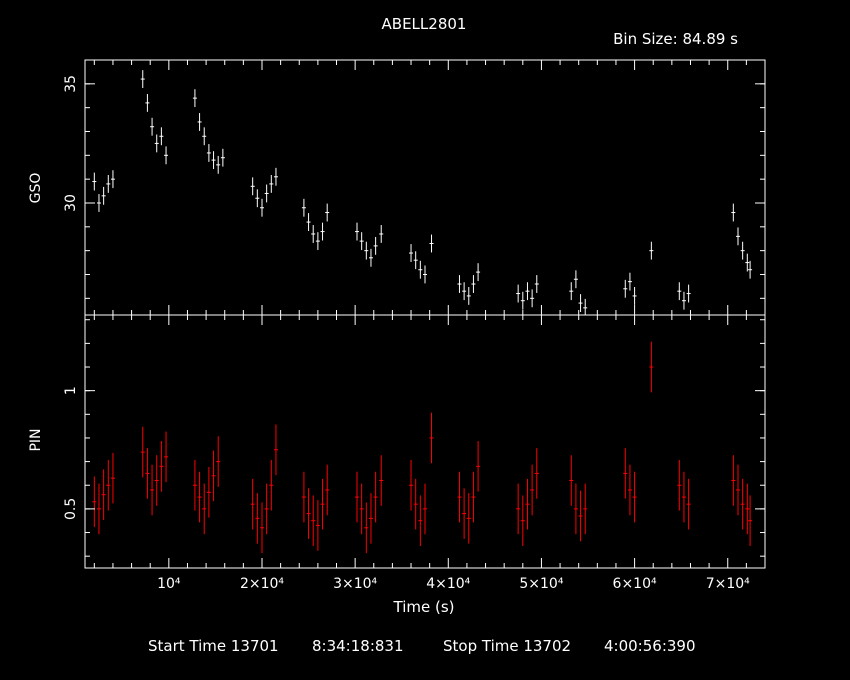  Describe the element at coordinates (71, 390) in the screenshot. I see `pin-y-tick-label: 1` at that location.